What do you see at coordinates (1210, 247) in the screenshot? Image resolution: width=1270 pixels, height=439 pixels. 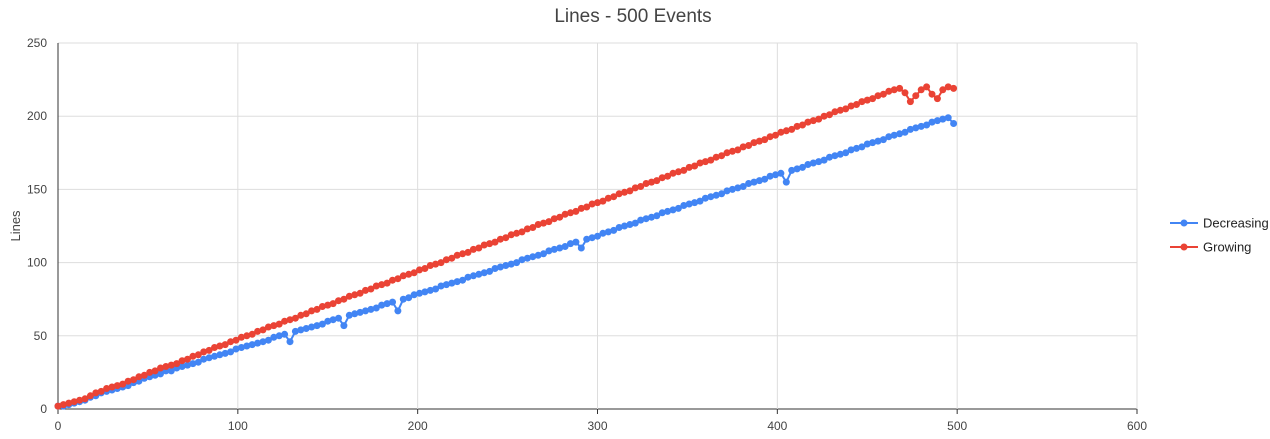 I see `legend-item-growing: Growing` at bounding box center [1210, 247].